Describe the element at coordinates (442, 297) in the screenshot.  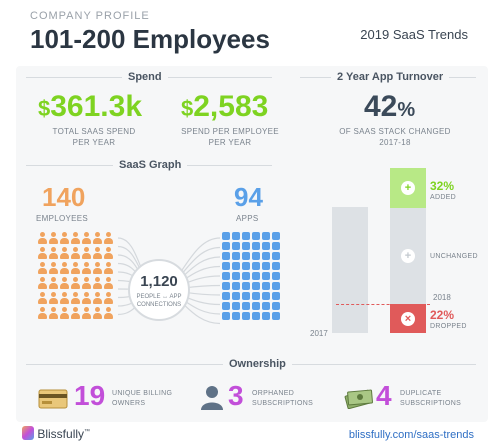
I see `year-2018-label: 2018` at that location.